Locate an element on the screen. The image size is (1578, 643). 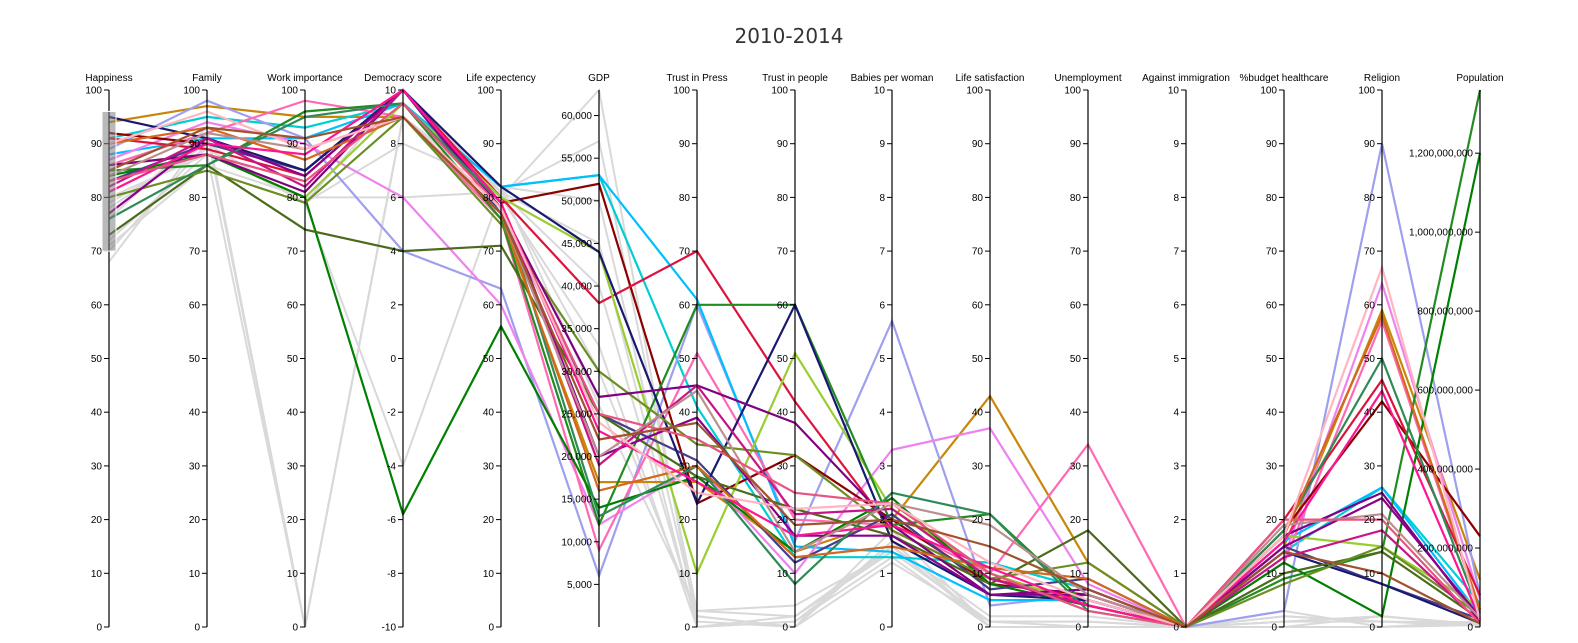
axis-title-work-importance: Work importance is located at coordinates (305, 78).